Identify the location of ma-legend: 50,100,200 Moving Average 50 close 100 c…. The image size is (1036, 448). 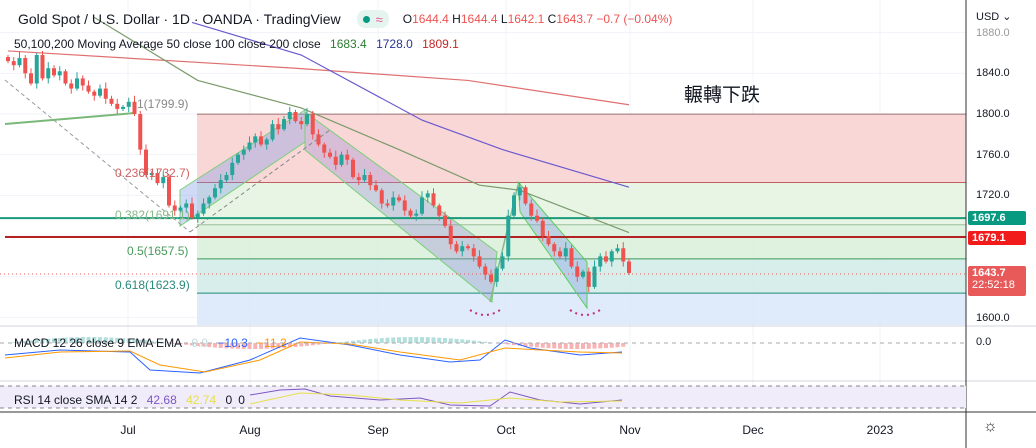
(236, 44).